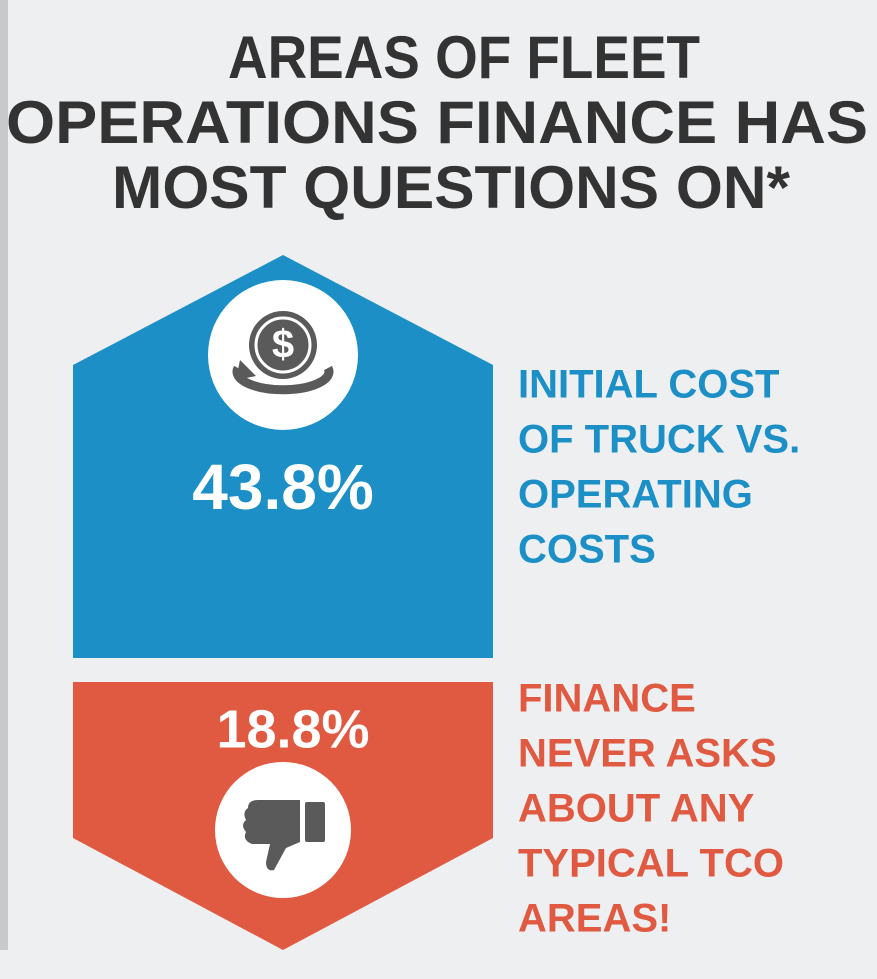  What do you see at coordinates (648, 385) in the screenshot?
I see `item-label-line: INITIAL COST` at bounding box center [648, 385].